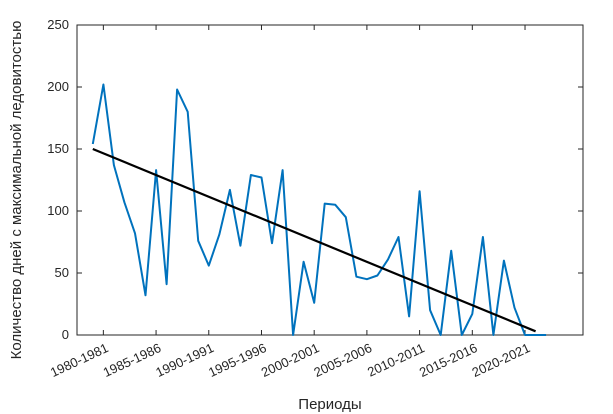 This screenshot has width=613, height=414. What do you see at coordinates (501, 360) in the screenshot?
I see `x-tick-label: 2020-2021` at bounding box center [501, 360].